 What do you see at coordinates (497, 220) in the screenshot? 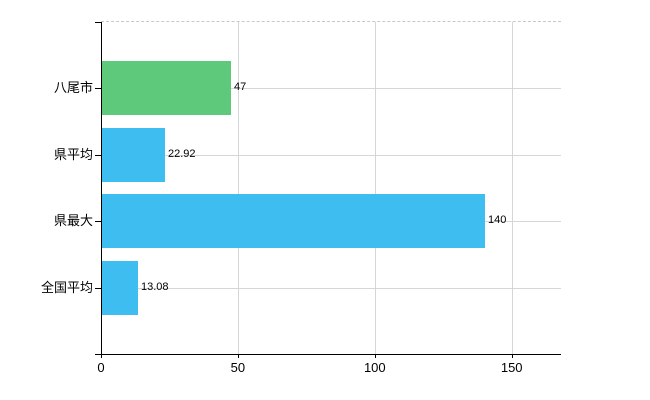
I see `bar-value-label: 140` at bounding box center [497, 220].